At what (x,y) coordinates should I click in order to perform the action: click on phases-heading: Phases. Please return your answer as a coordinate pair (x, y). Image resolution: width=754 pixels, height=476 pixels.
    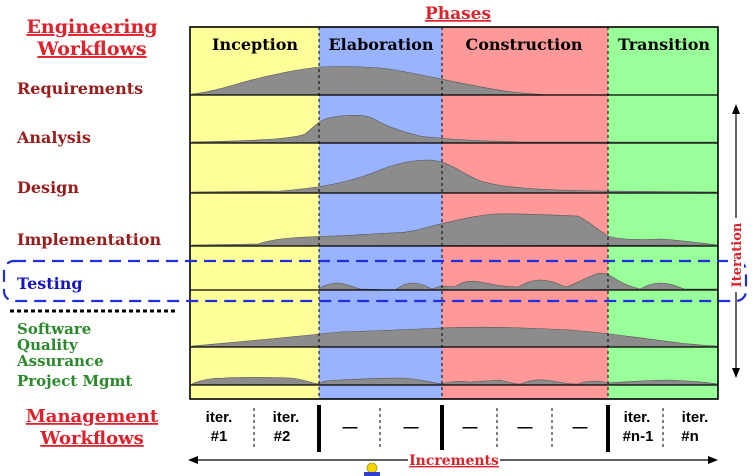
    Looking at the image, I should click on (458, 14).